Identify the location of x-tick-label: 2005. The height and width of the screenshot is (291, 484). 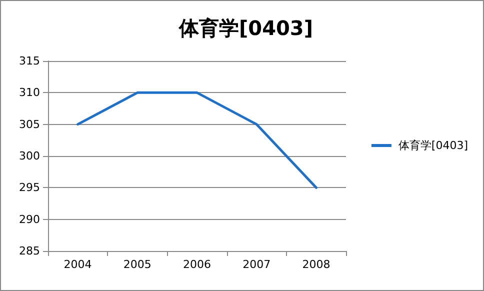
(137, 264).